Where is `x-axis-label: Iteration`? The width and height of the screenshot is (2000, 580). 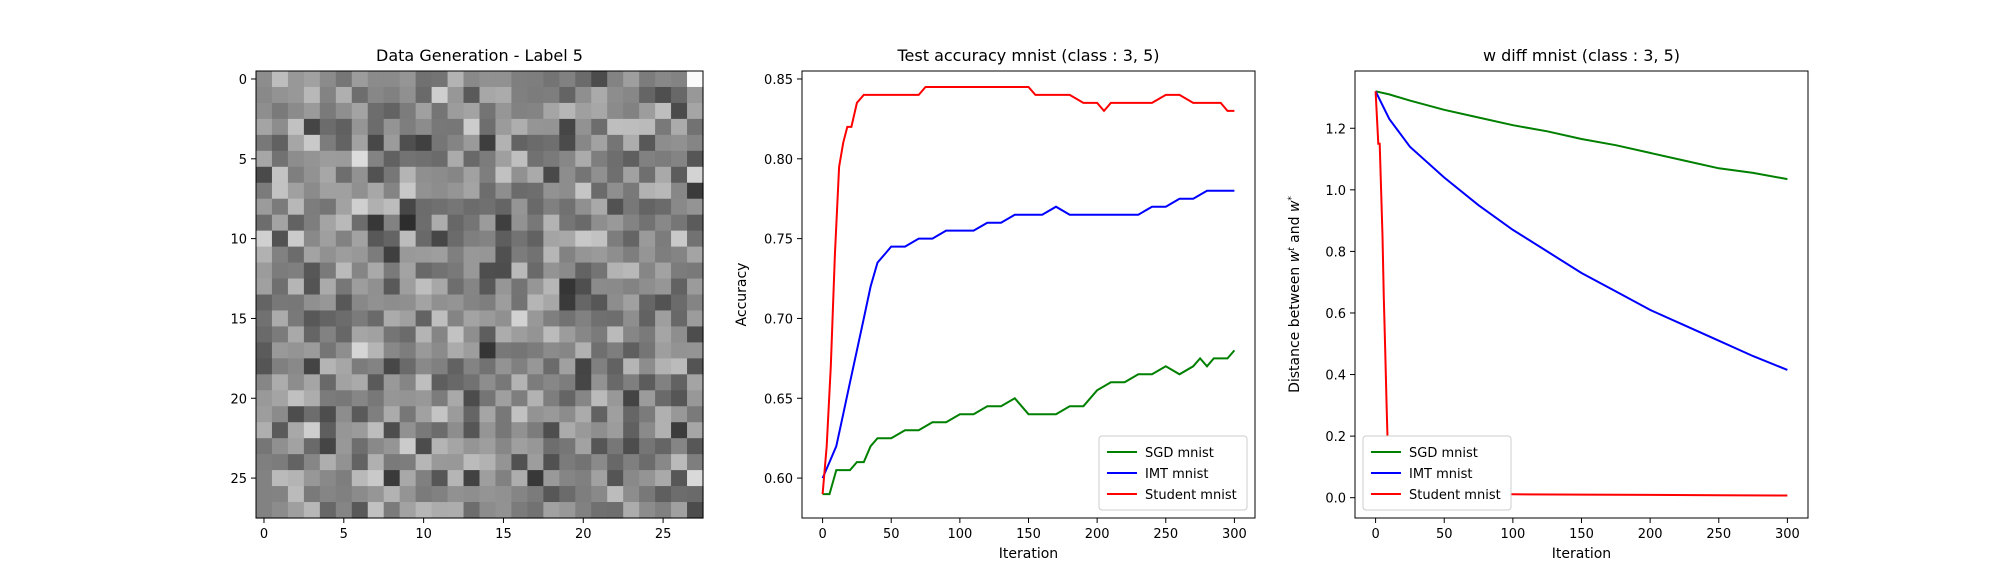
x-axis-label: Iteration is located at coordinates (1581, 554).